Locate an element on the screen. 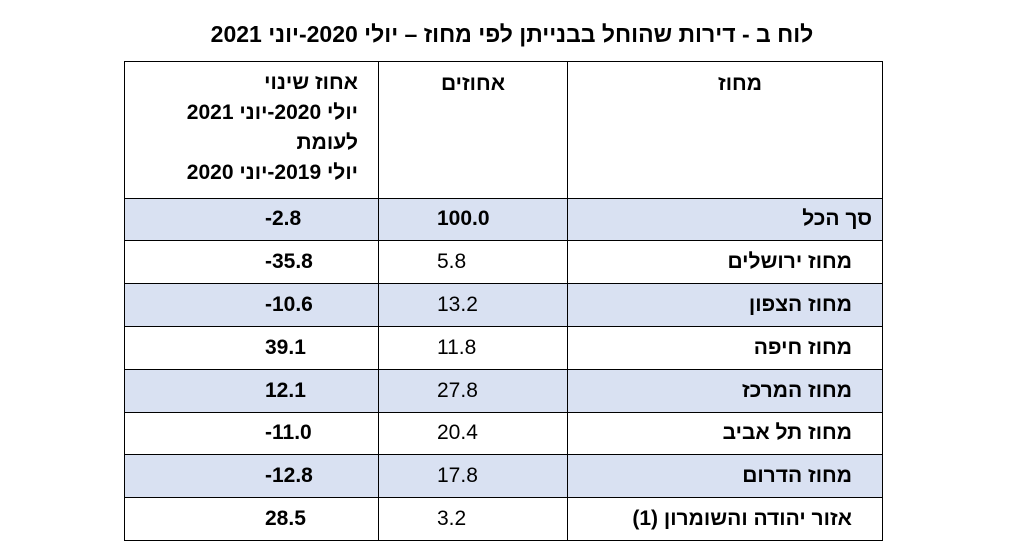  header-change-line-3: לעומת is located at coordinates (327, 142).